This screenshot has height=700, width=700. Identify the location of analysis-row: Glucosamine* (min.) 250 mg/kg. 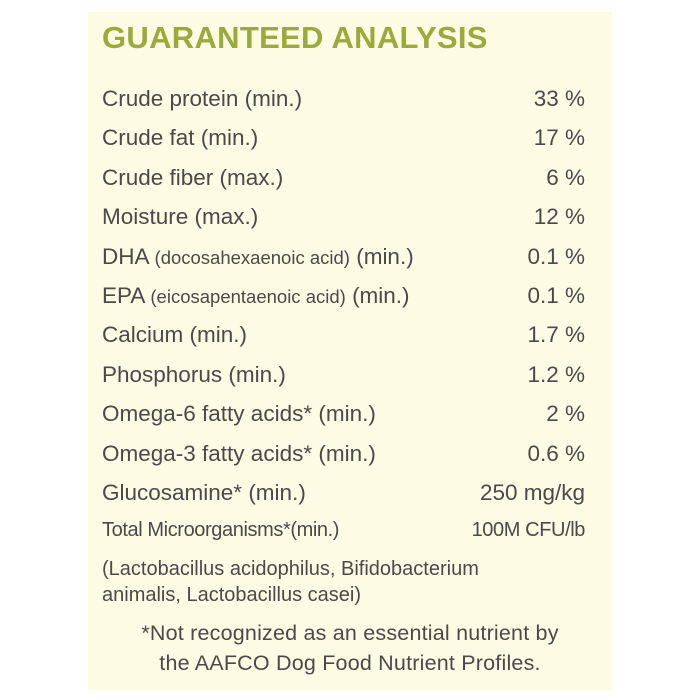
(343, 497).